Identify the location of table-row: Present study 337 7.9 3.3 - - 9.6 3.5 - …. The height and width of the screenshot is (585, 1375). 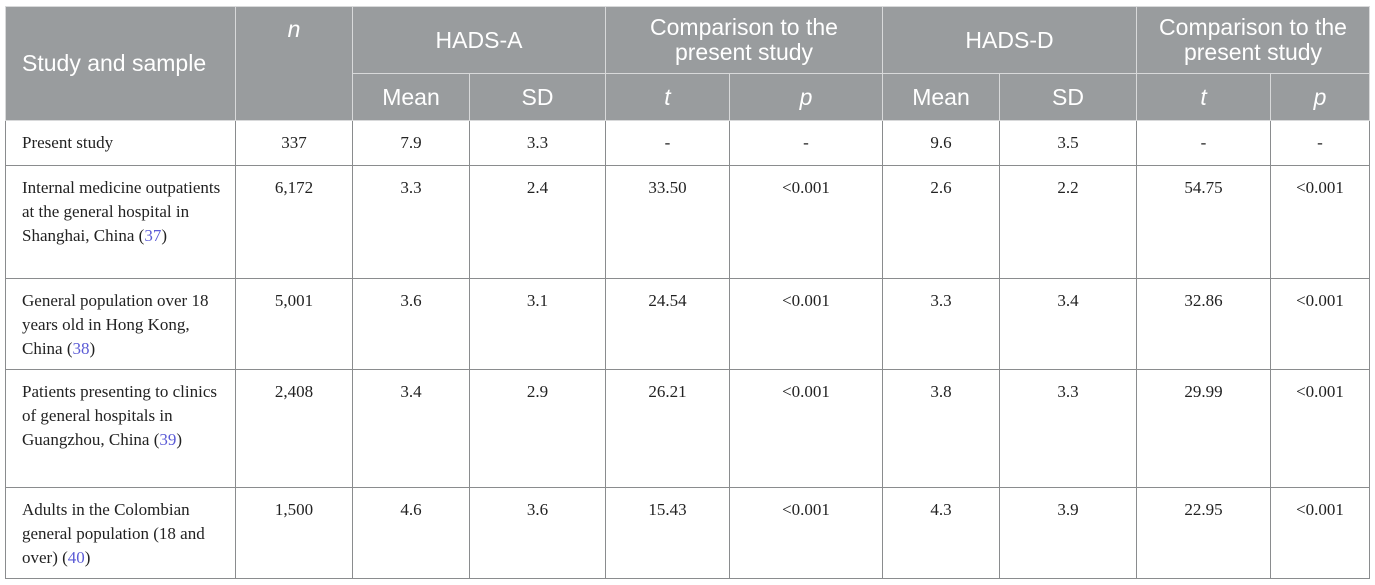
(688, 143).